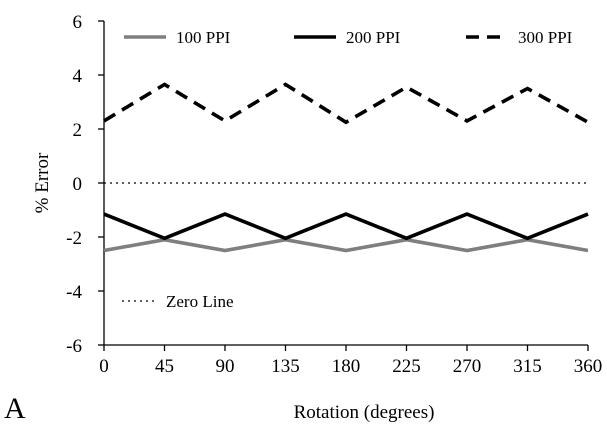 Image resolution: width=607 pixels, height=432 pixels. I want to click on x-tick-label: 315, so click(527, 366).